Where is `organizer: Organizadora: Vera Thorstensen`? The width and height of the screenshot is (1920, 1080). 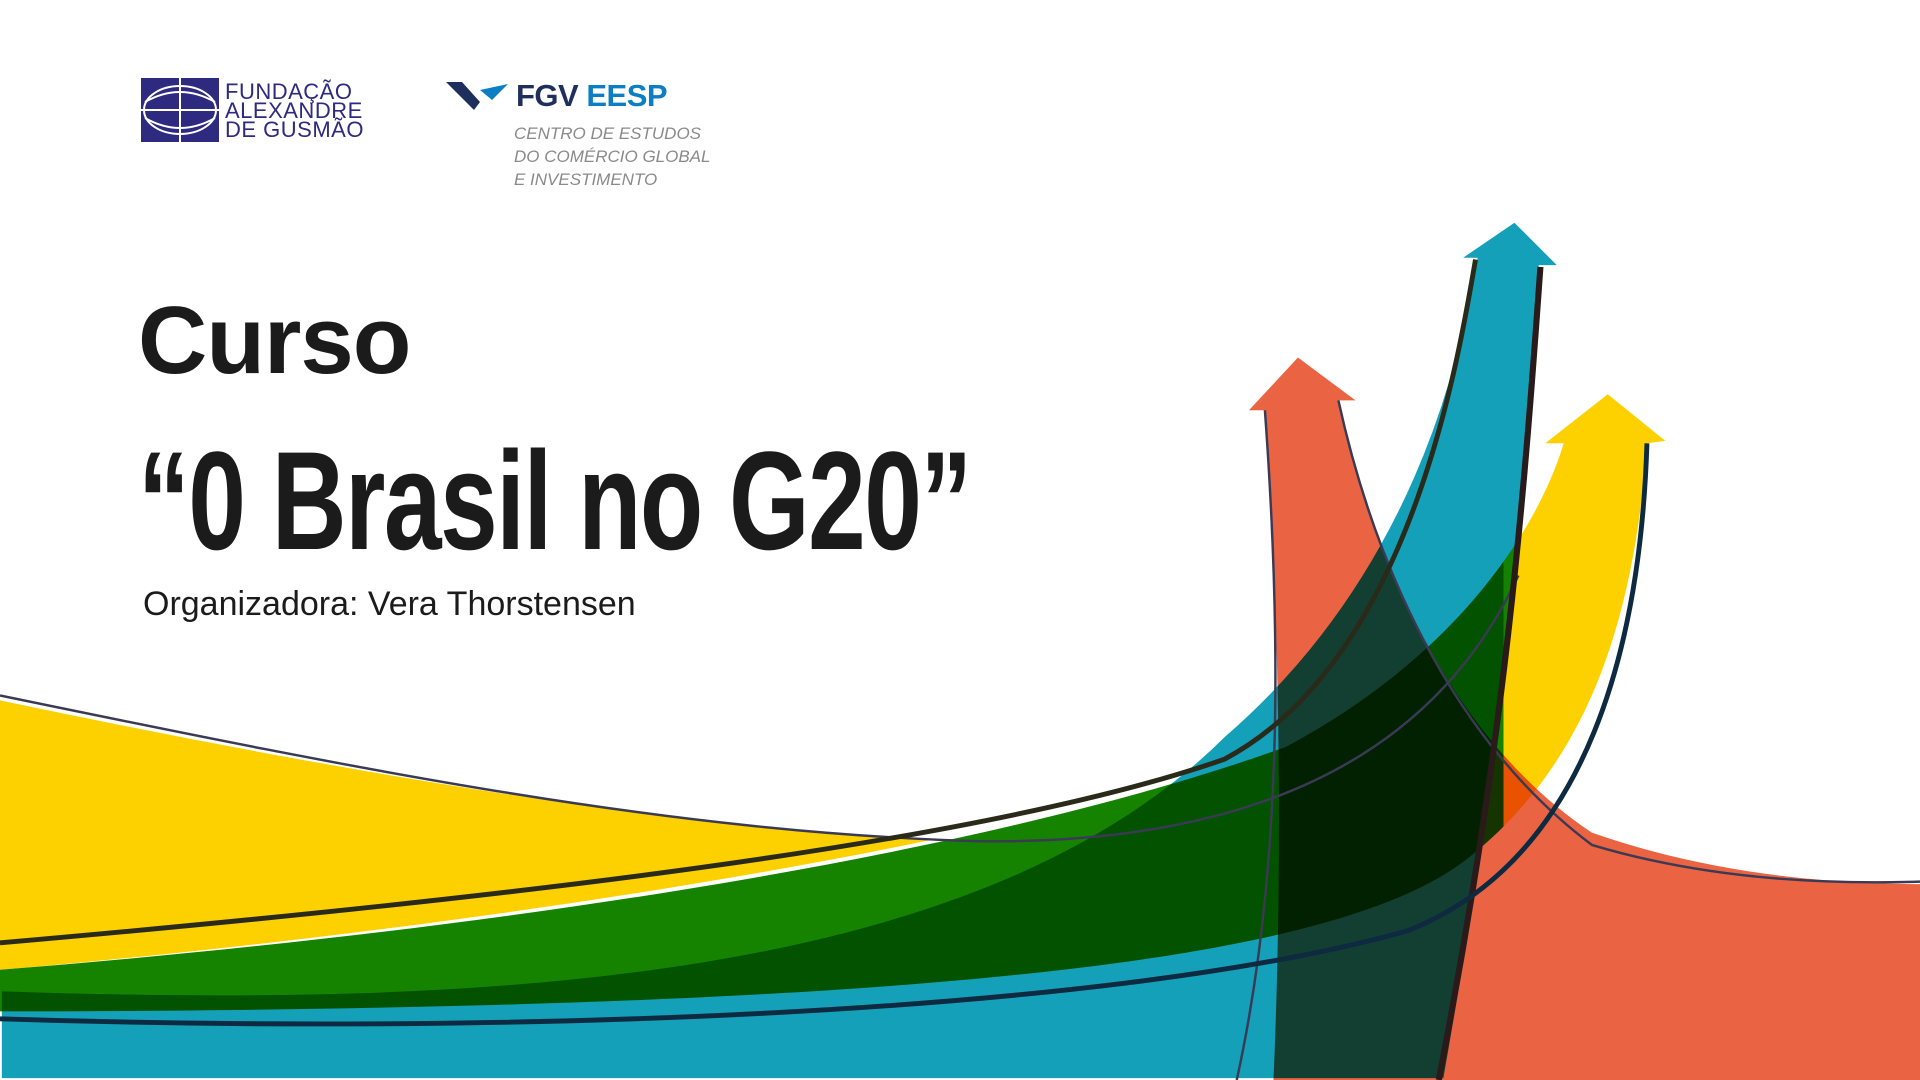
organizer: Organizadora: Vera Thorstensen is located at coordinates (389, 604).